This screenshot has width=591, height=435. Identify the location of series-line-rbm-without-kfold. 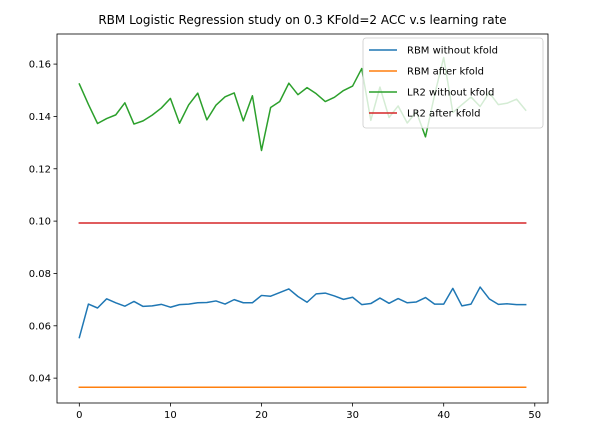
(302, 312).